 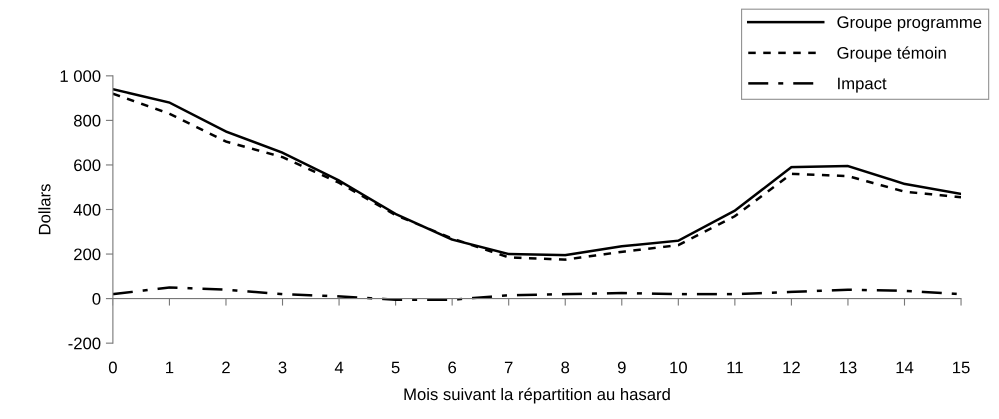 What do you see at coordinates (87, 254) in the screenshot?
I see `y-tick-label: 200` at bounding box center [87, 254].